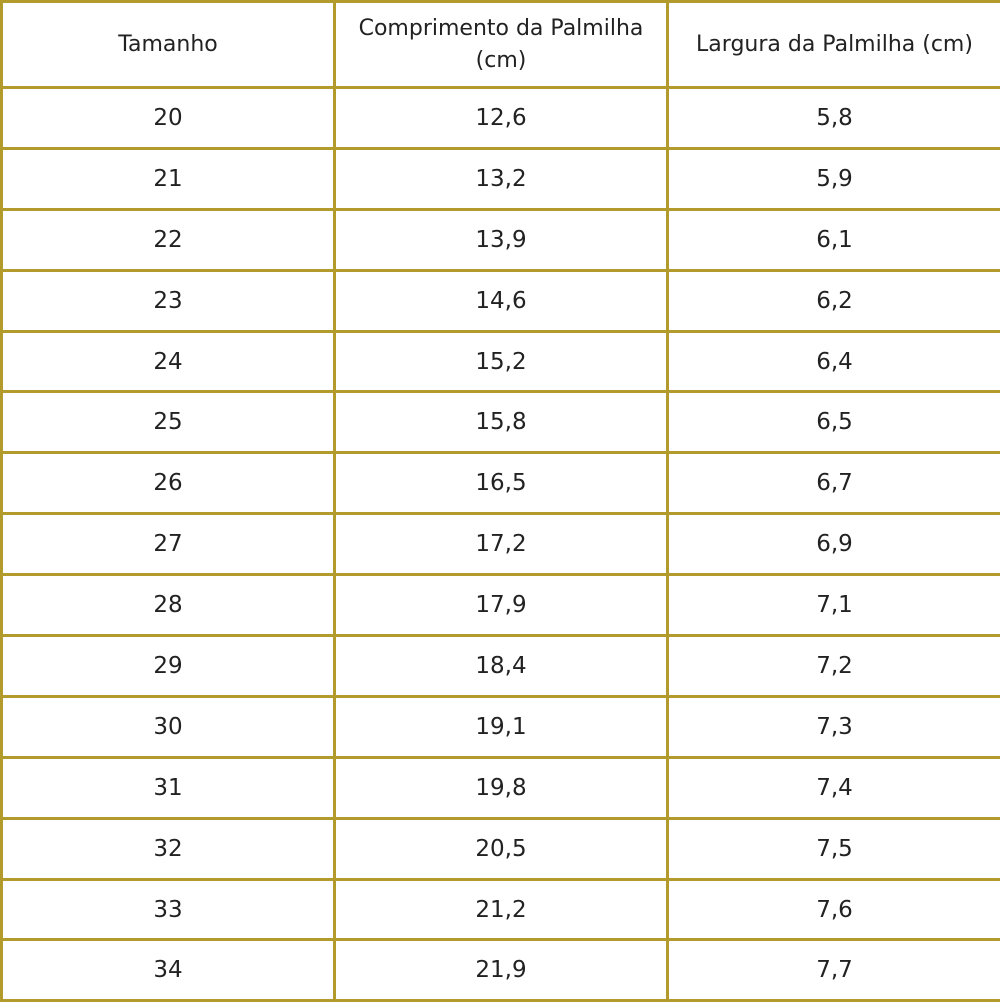  Describe the element at coordinates (168, 666) in the screenshot. I see `cell-size: 29` at that location.